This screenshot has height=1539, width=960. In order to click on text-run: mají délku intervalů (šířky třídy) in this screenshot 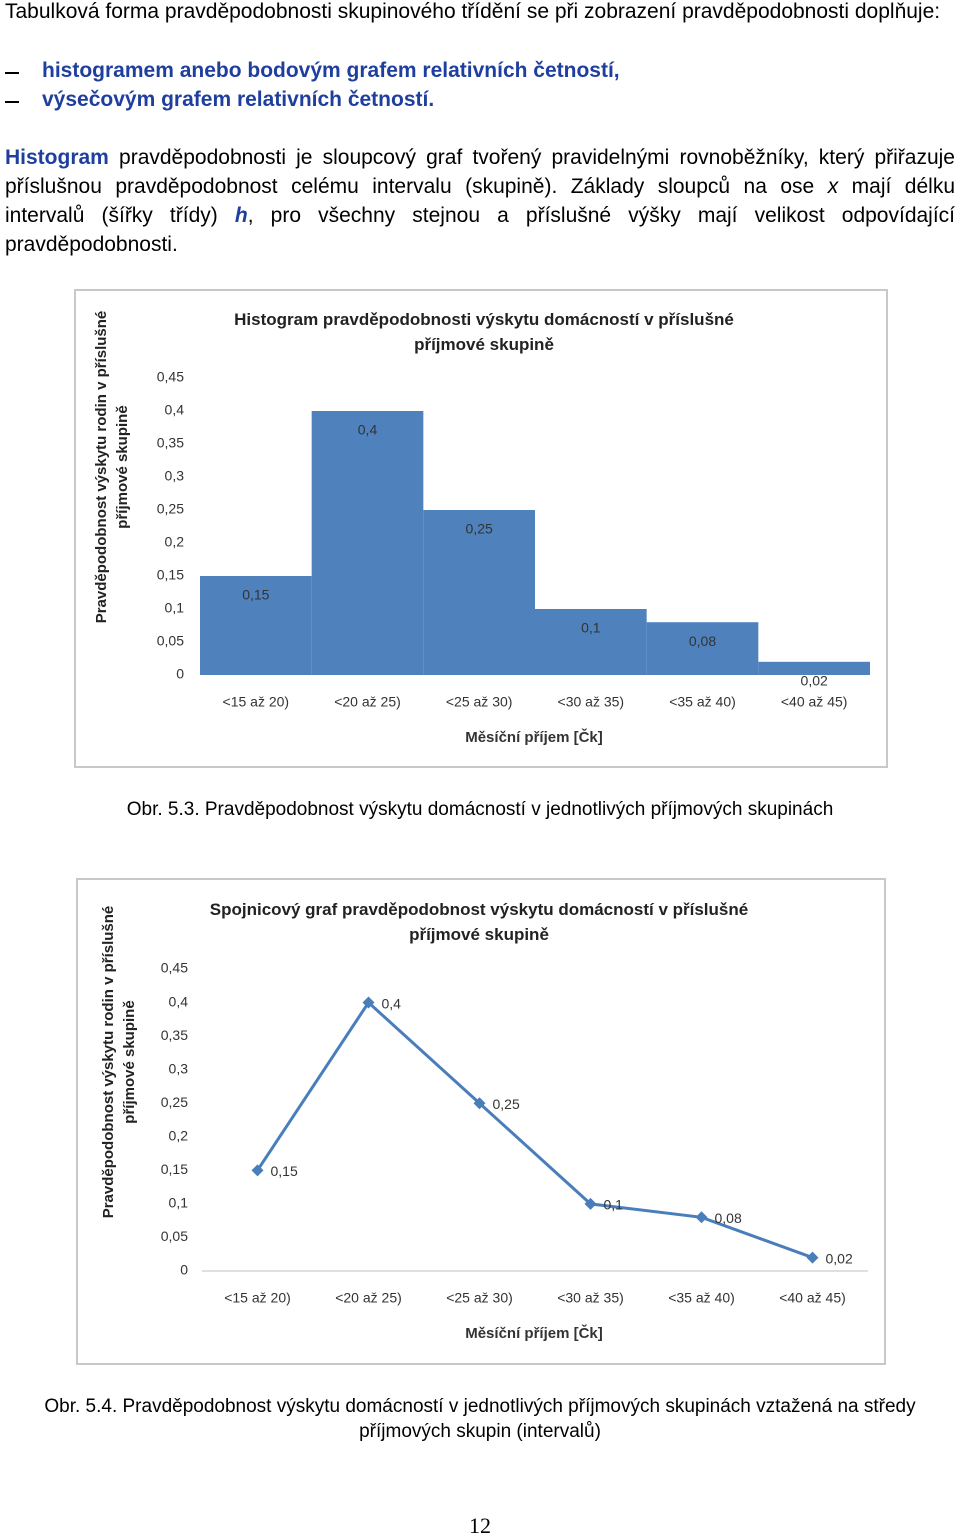, I will do `click(480, 201)`.